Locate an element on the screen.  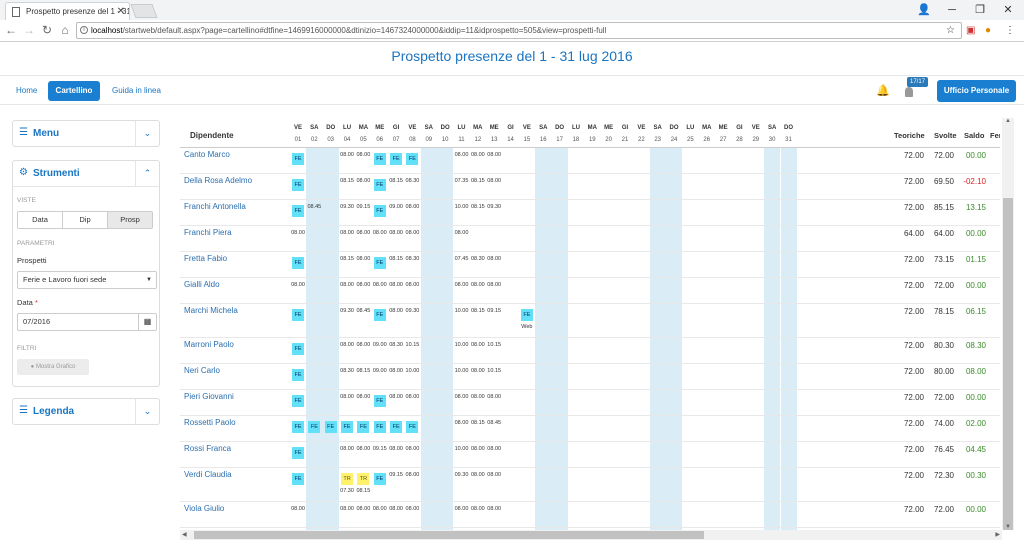
close-tab-icon: ✕ is located at coordinates (120, 11).